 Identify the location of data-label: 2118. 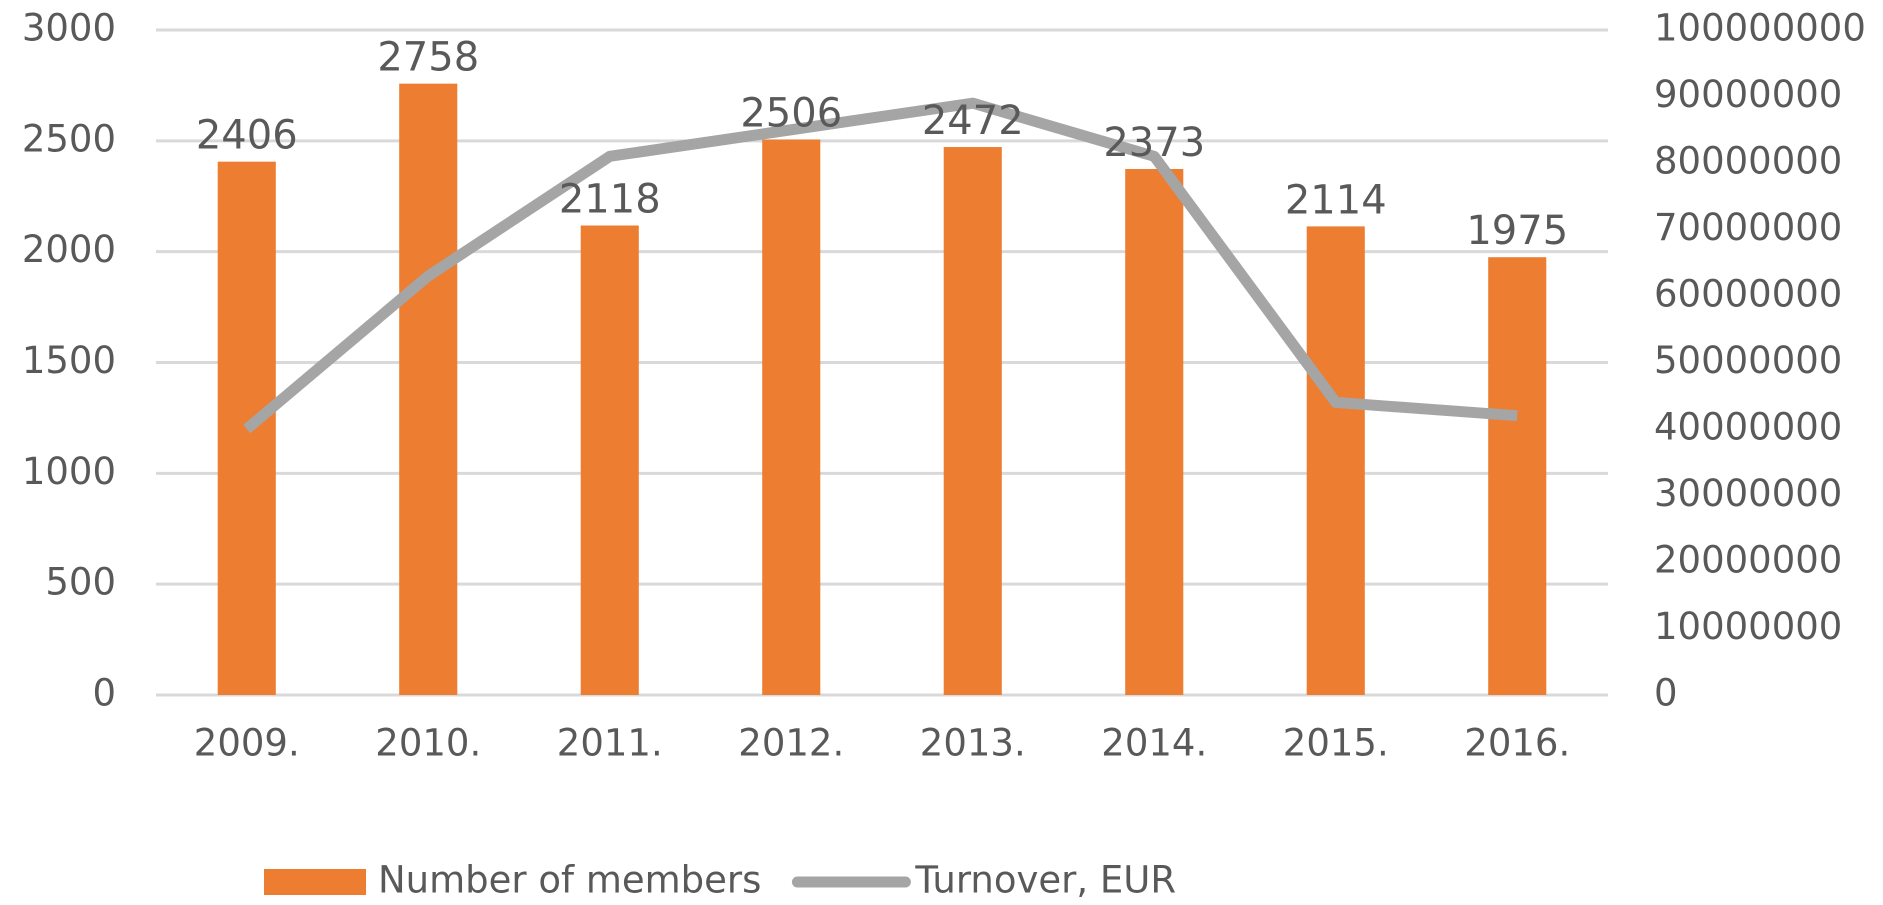
(610, 200).